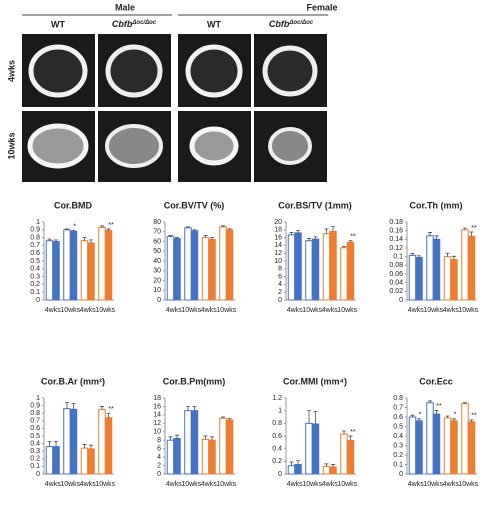 Image resolution: width=489 pixels, height=514 pixels. I want to click on y-tick-label: 2, so click(159, 465).